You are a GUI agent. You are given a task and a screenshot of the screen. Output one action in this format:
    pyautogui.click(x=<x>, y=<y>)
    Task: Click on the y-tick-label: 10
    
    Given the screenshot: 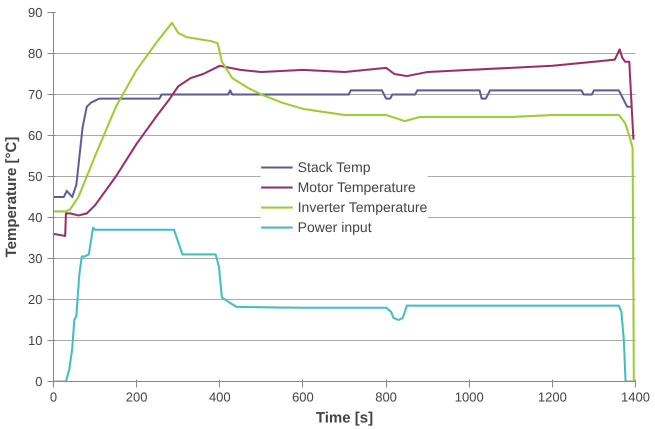 What is the action you would take?
    pyautogui.click(x=35, y=340)
    